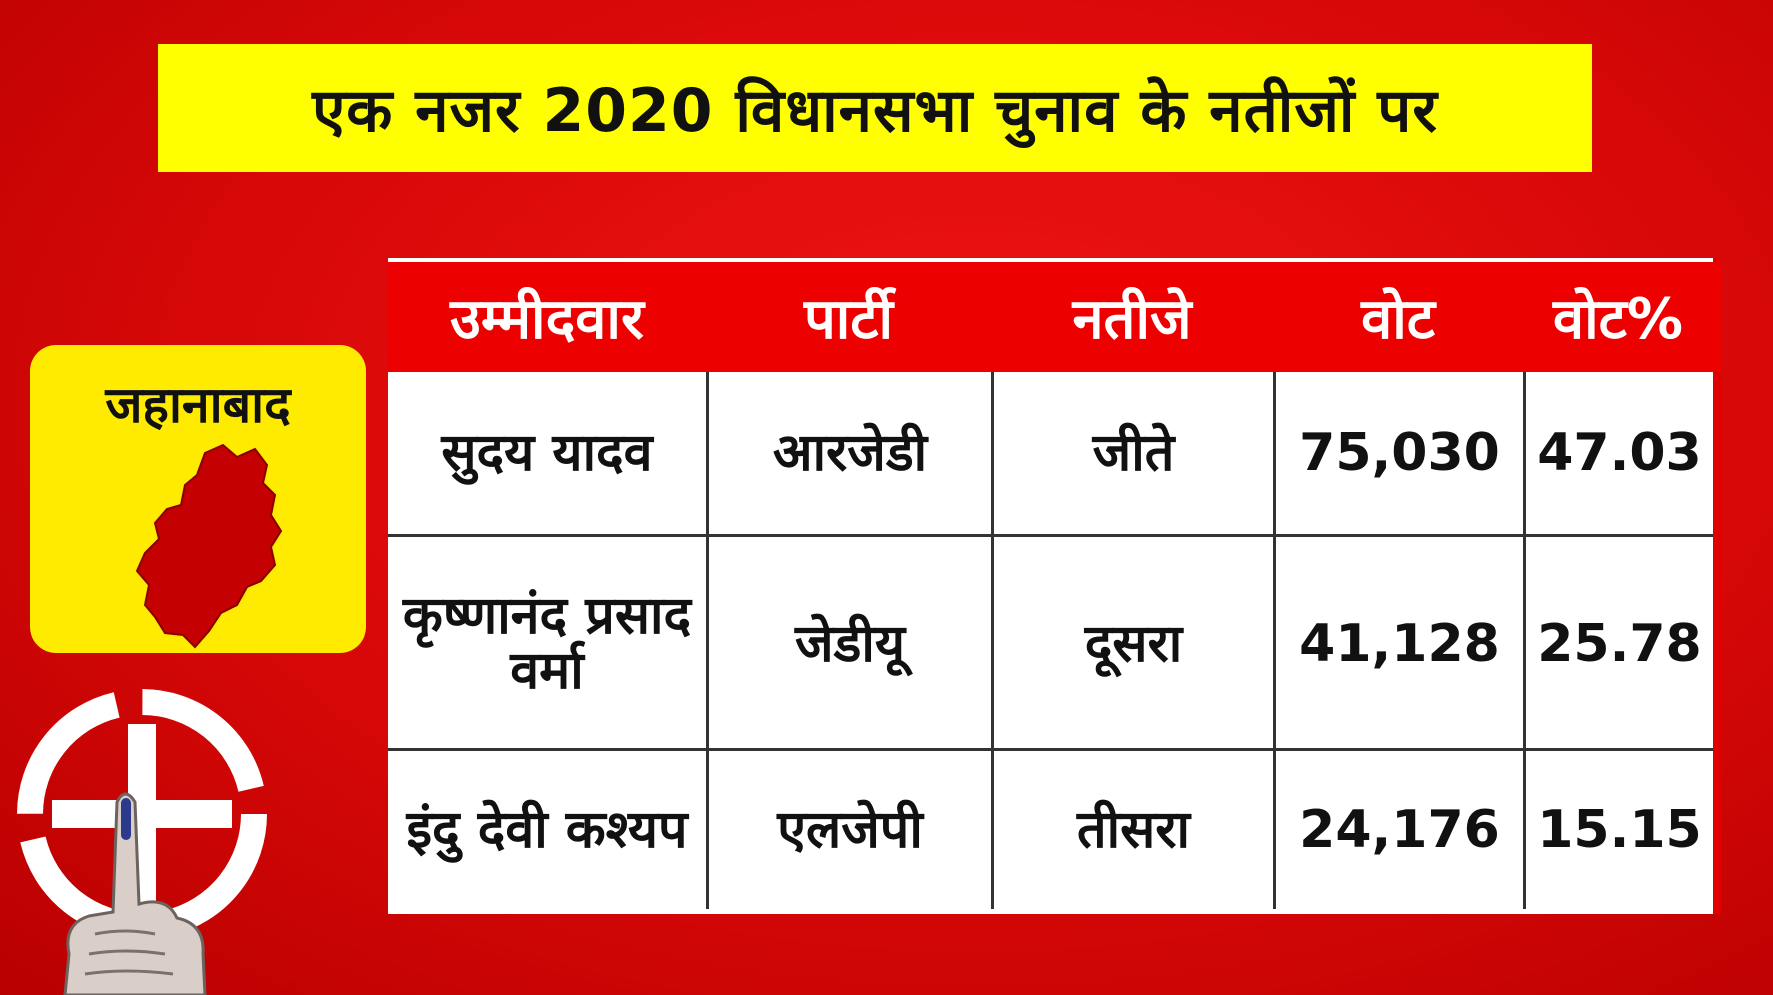 This screenshot has height=995, width=1773. Describe the element at coordinates (1132, 453) in the screenshot. I see `cell-result: जीते` at that location.